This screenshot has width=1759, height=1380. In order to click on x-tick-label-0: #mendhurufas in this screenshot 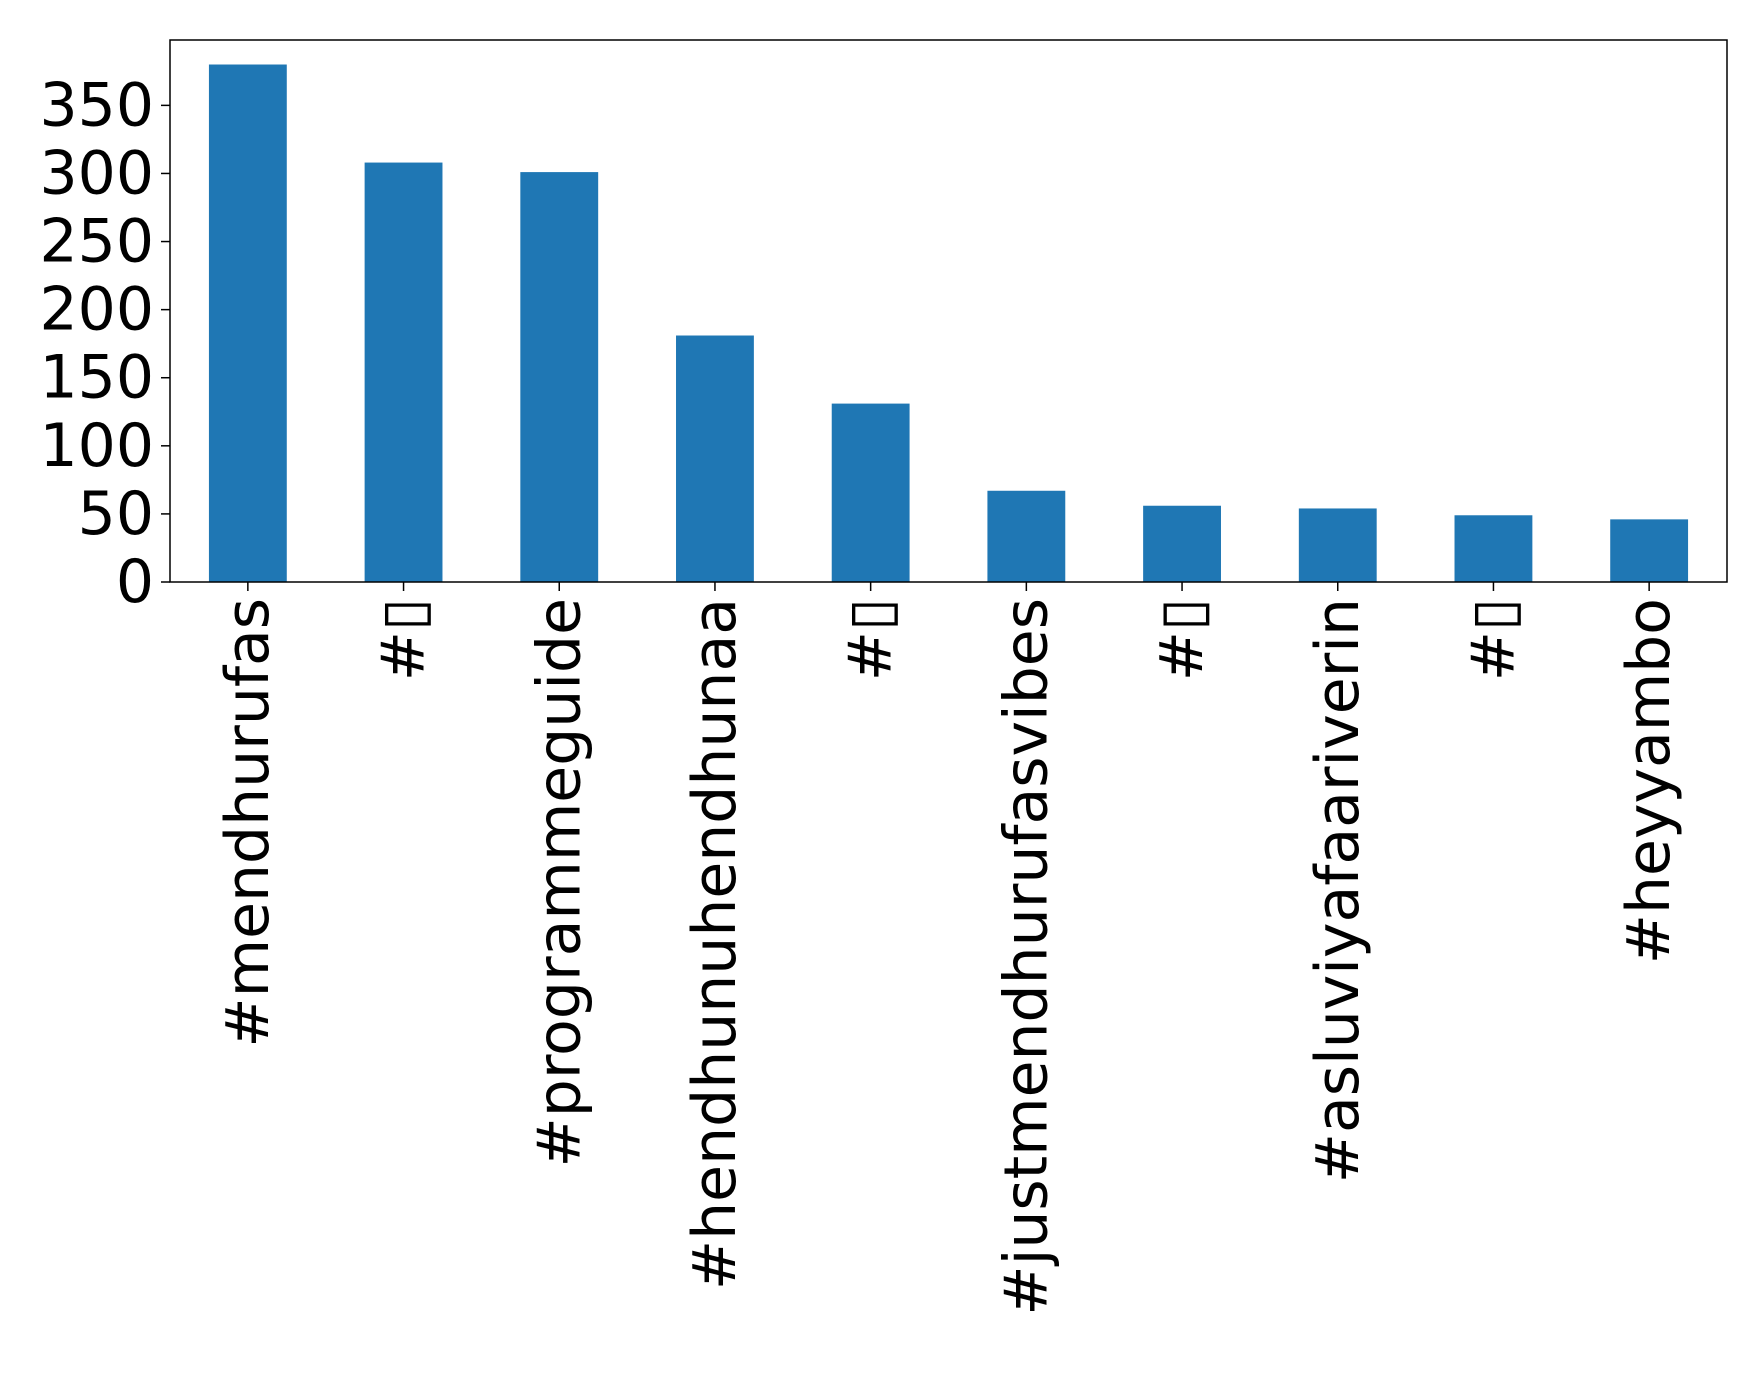, I will do `click(248, 823)`.